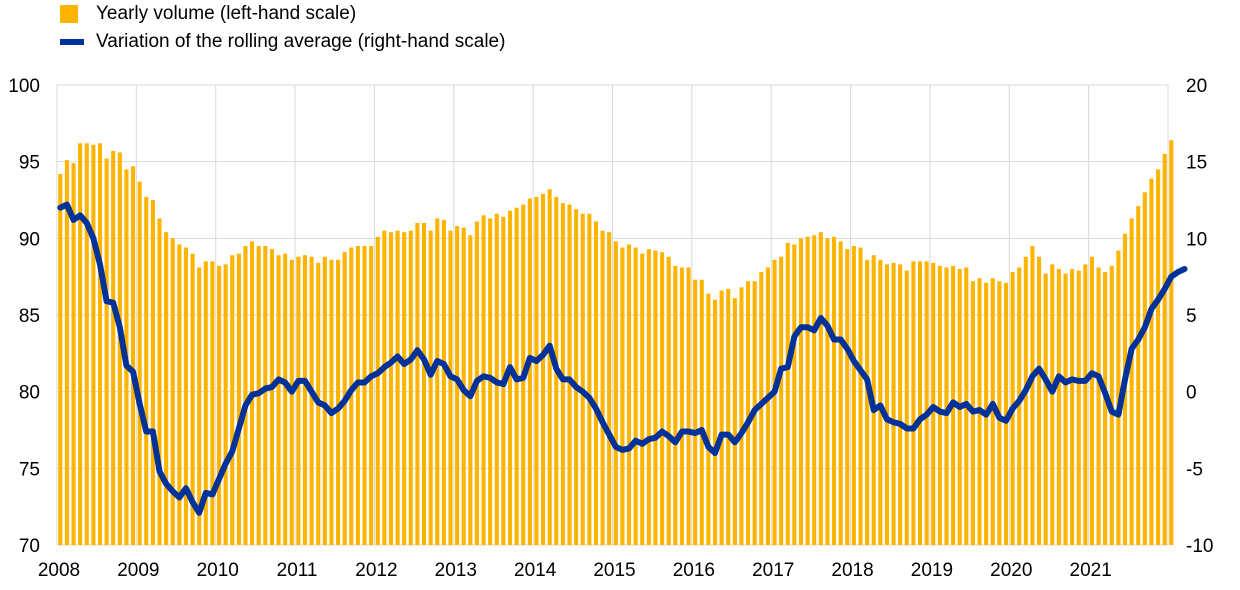  Describe the element at coordinates (29, 546) in the screenshot. I see `left-axis-tick-label: 70` at that location.